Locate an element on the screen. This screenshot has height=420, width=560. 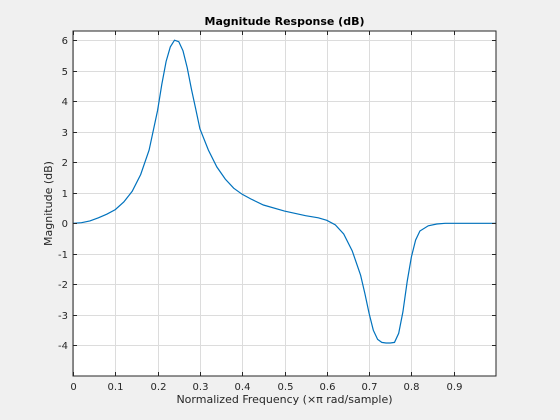
y-tick-label: 5 is located at coordinates (65, 72).